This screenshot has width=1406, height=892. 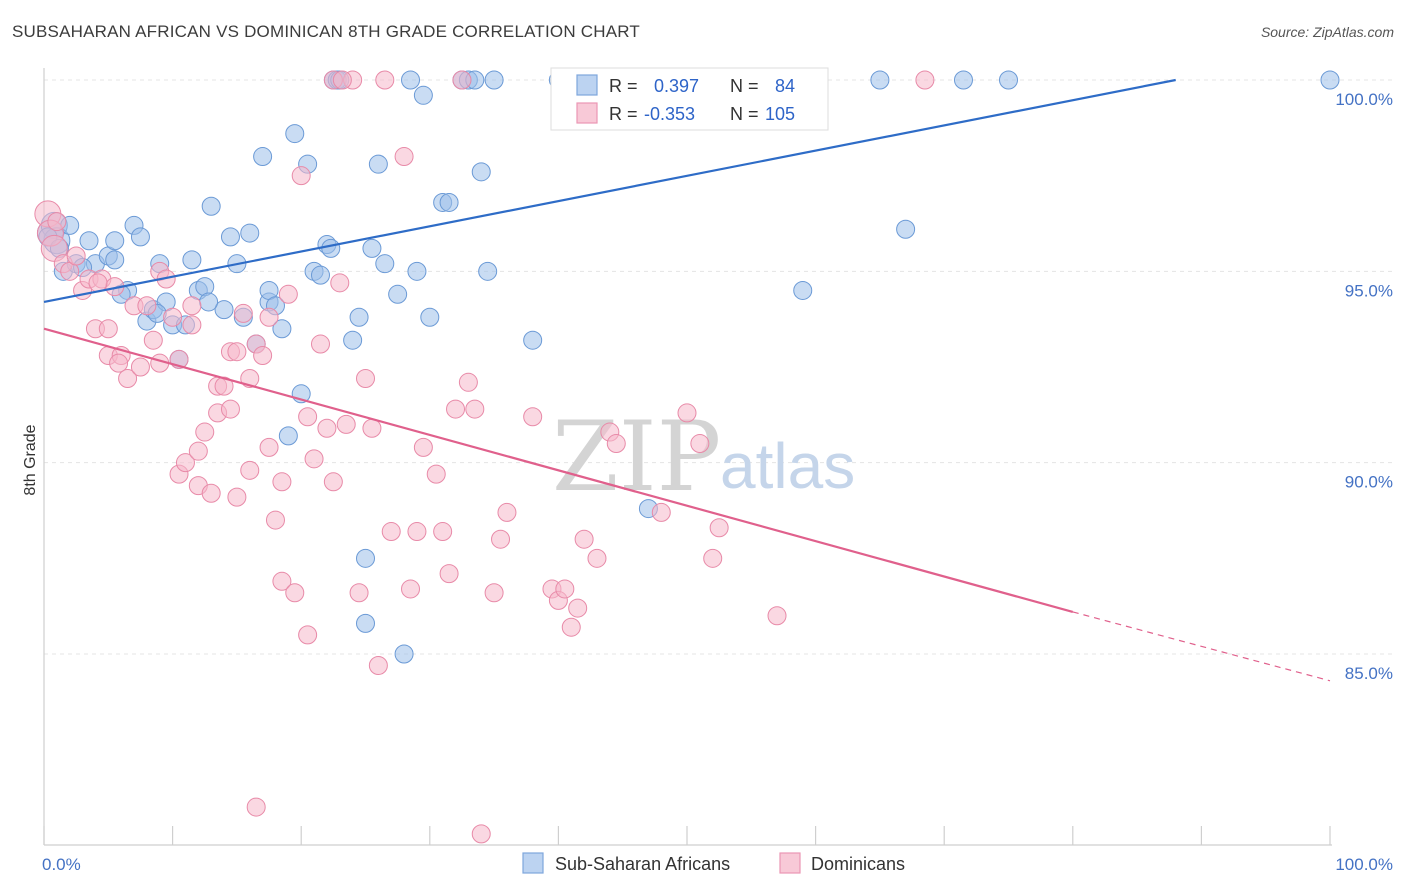 What do you see at coordinates (1201, 646) in the screenshot?
I see `trend-line-dominican-extension` at bounding box center [1201, 646].